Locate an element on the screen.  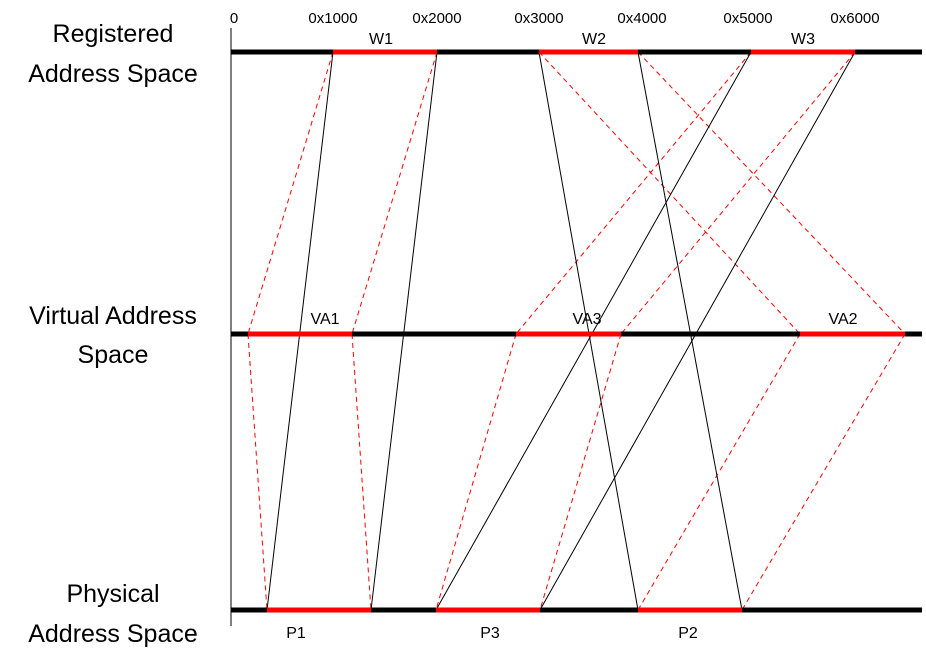
virtual-label-line2: Space is located at coordinates (113, 355).